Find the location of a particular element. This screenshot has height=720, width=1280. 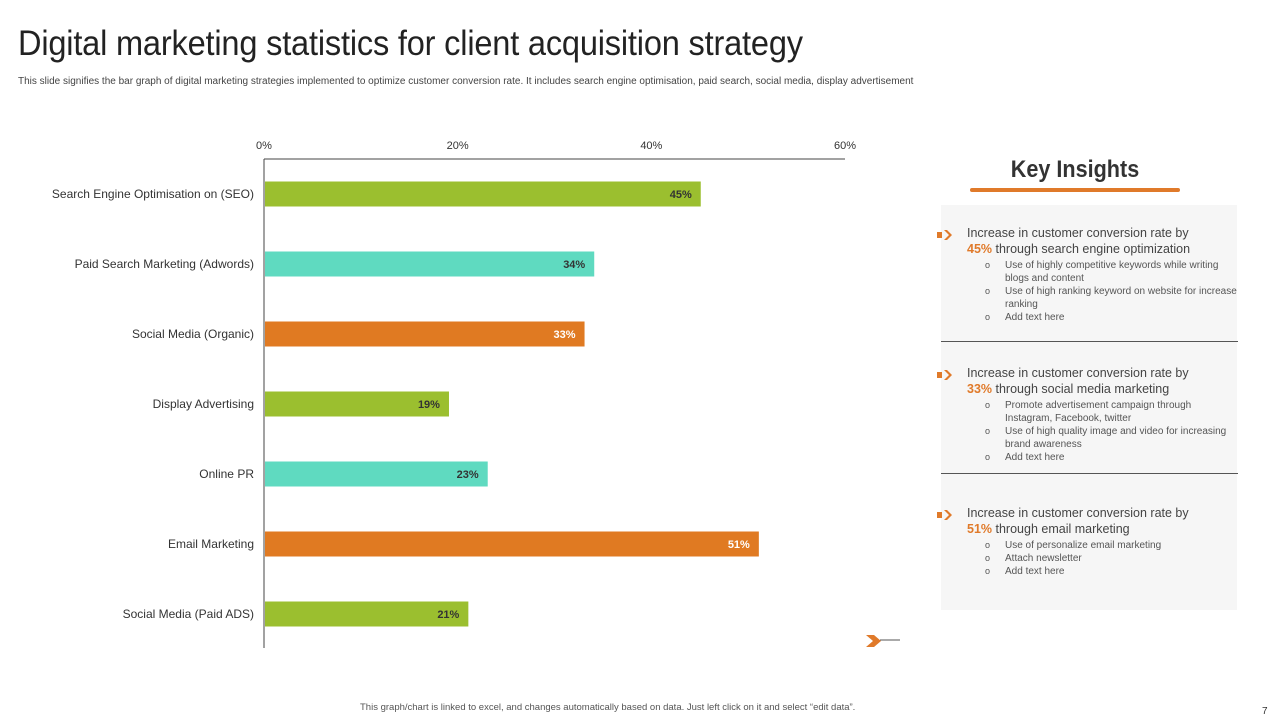

insight-heading-rest: through email marketing is located at coordinates (1061, 529).